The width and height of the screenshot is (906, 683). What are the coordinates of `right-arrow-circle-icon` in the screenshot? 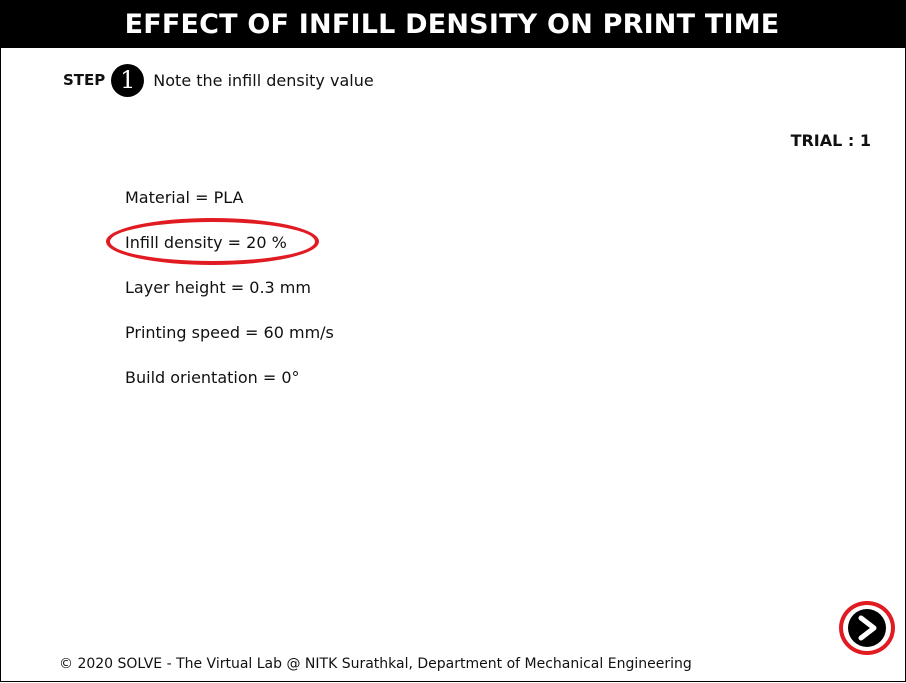 It's located at (867, 628).